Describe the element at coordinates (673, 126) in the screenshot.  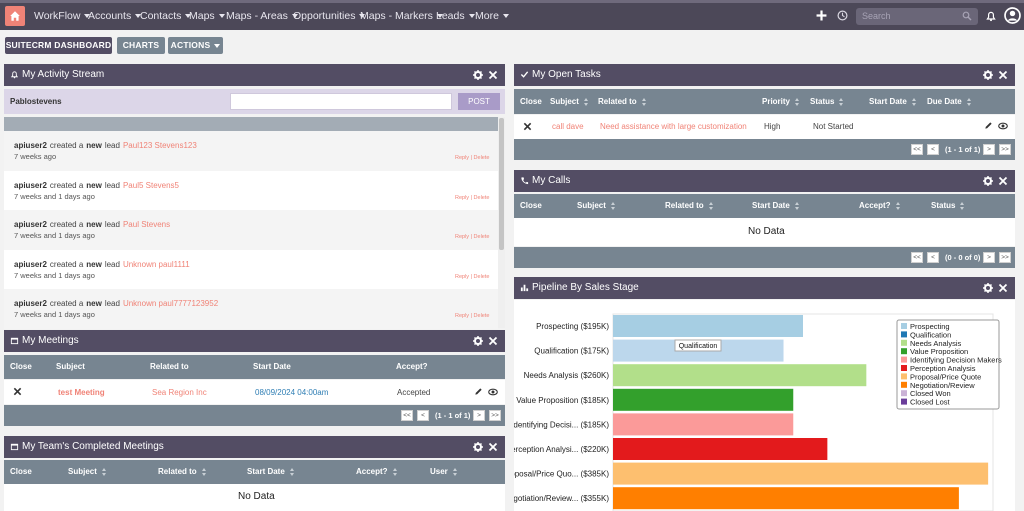
I see `related-to: Need assistance with large customization` at that location.